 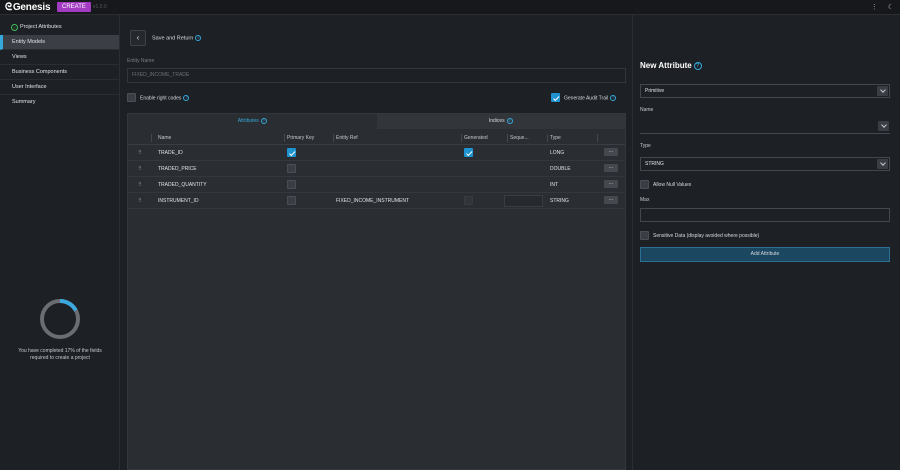 I want to click on attribute-type-value: STRING, so click(x=654, y=164).